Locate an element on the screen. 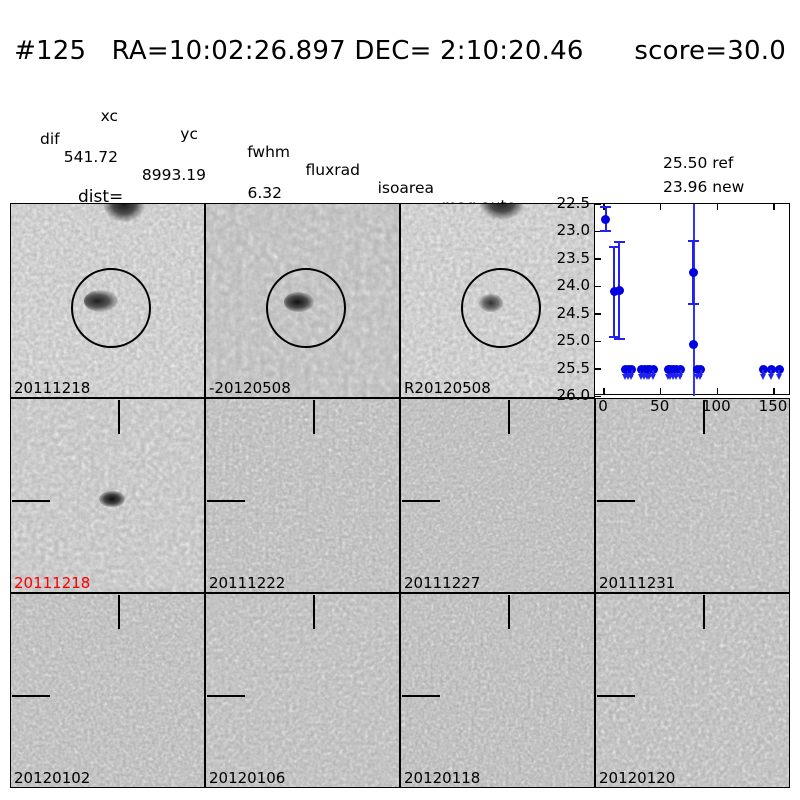 The image size is (800, 800). light-curve-data-layer is located at coordinates (692, 300).